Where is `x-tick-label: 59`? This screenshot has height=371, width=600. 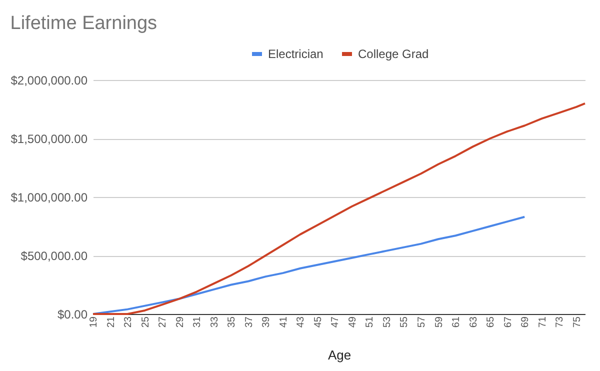 x-tick-label: 59 is located at coordinates (439, 322).